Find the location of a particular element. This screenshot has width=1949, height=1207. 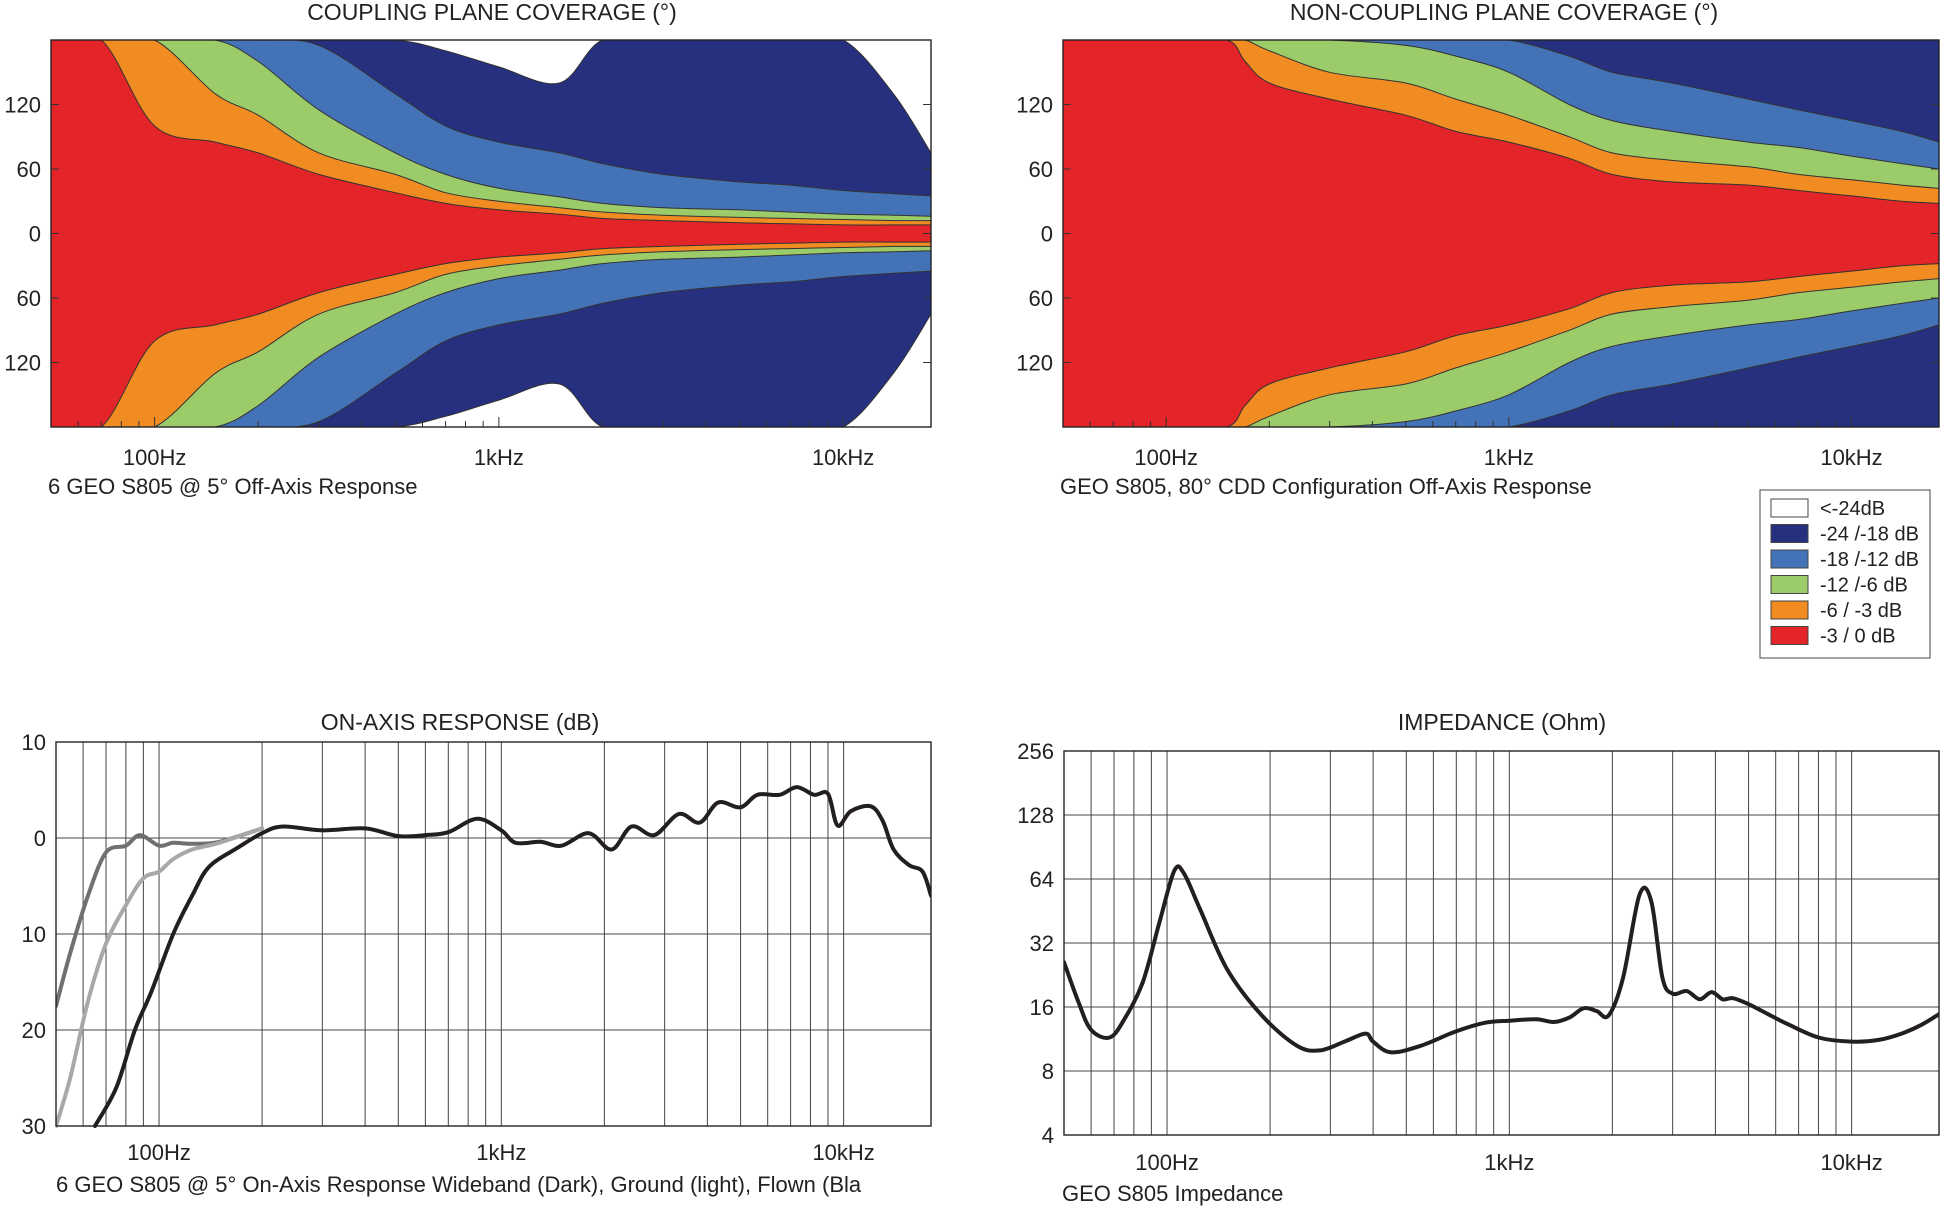

coupling-plot-frame is located at coordinates (491, 233).